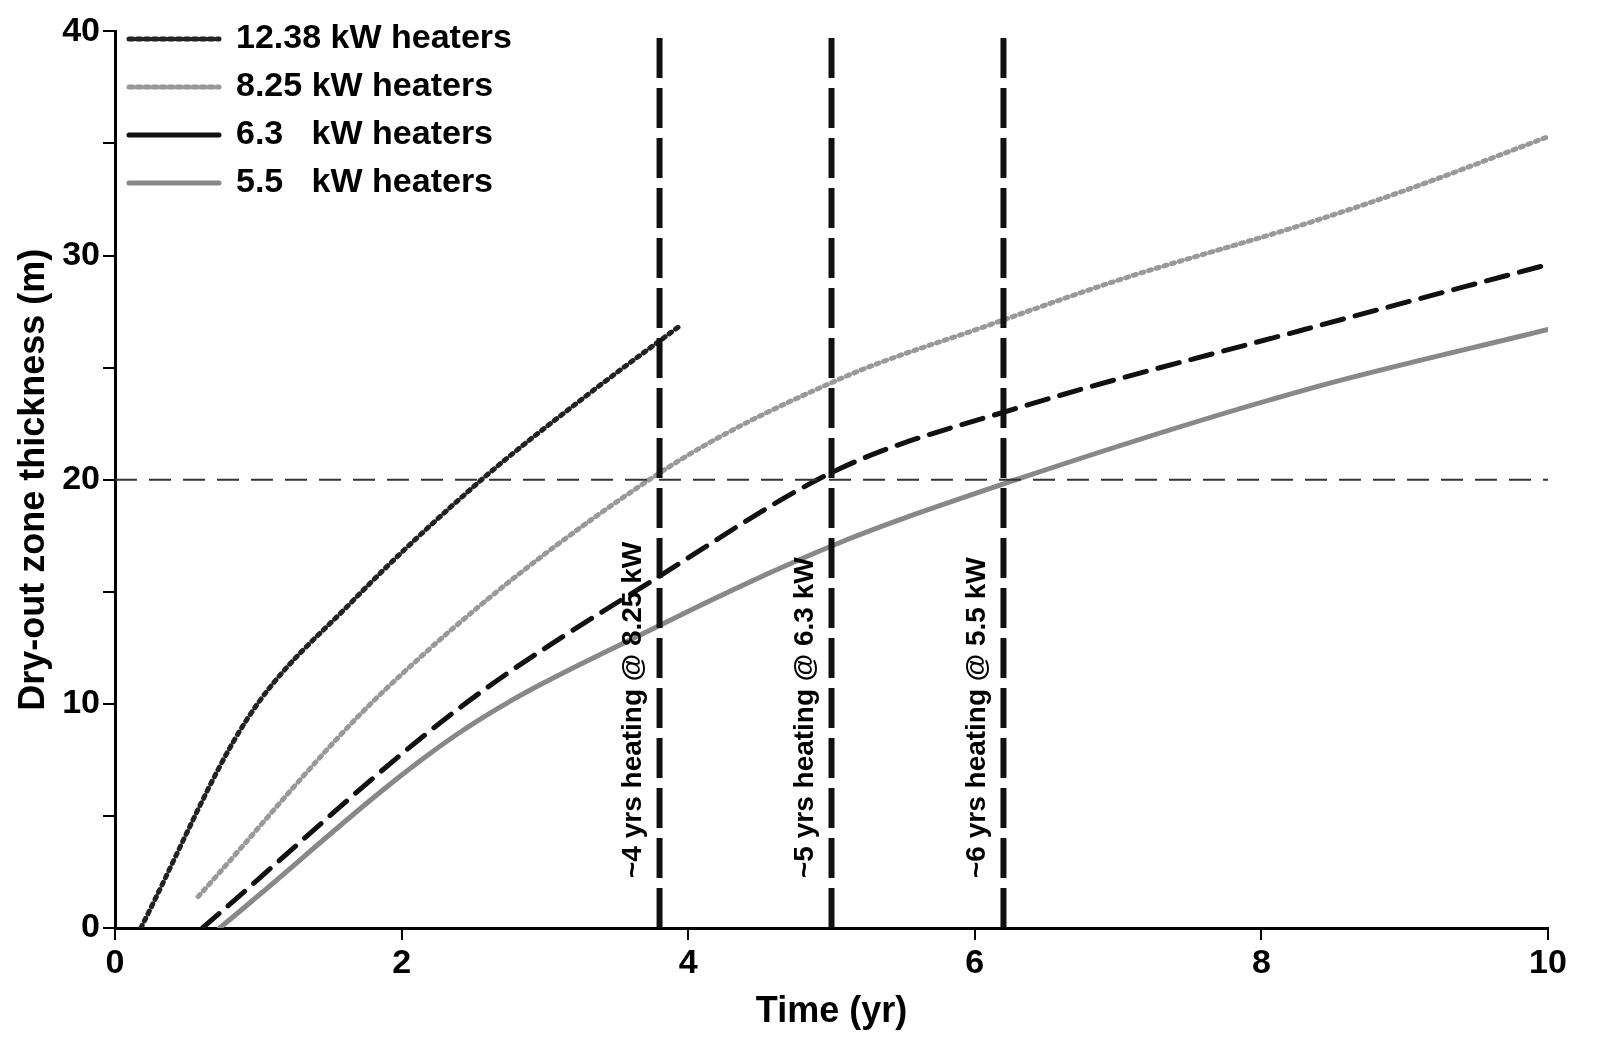  Describe the element at coordinates (81, 252) in the screenshot. I see `y-tick-label: 30` at that location.